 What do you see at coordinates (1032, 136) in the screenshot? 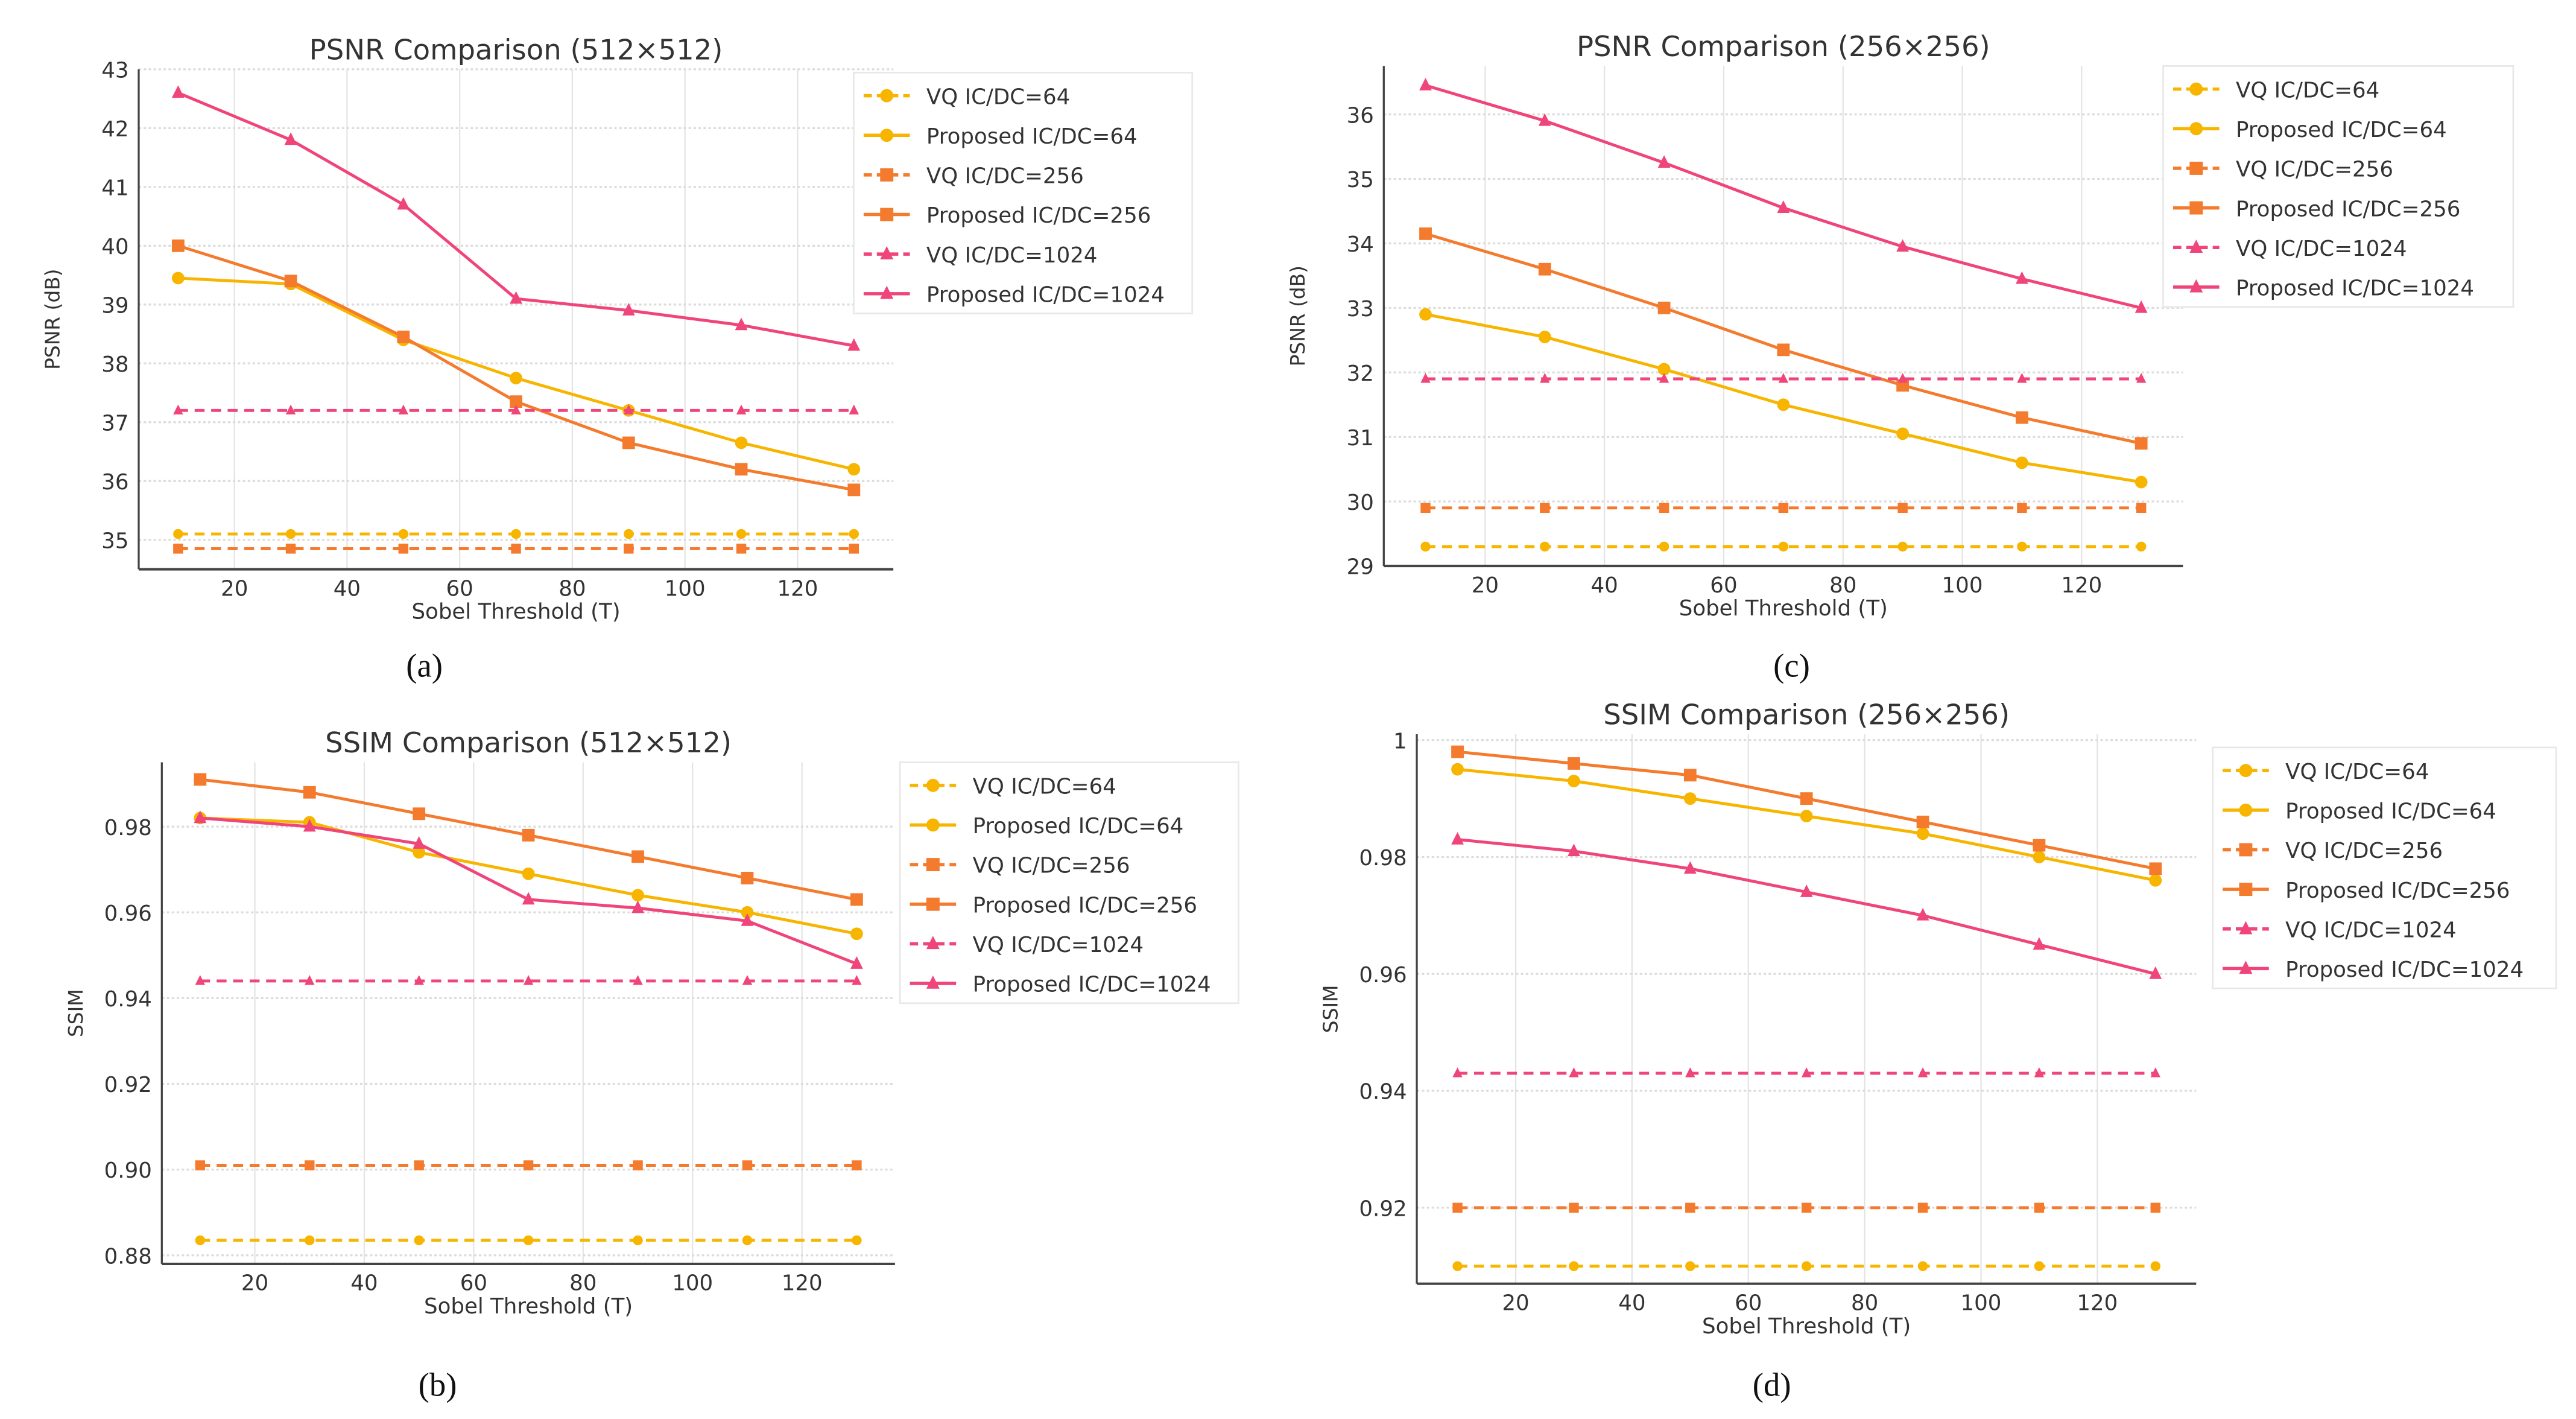
I see `legend-label: Proposed IC/DC=64` at bounding box center [1032, 136].